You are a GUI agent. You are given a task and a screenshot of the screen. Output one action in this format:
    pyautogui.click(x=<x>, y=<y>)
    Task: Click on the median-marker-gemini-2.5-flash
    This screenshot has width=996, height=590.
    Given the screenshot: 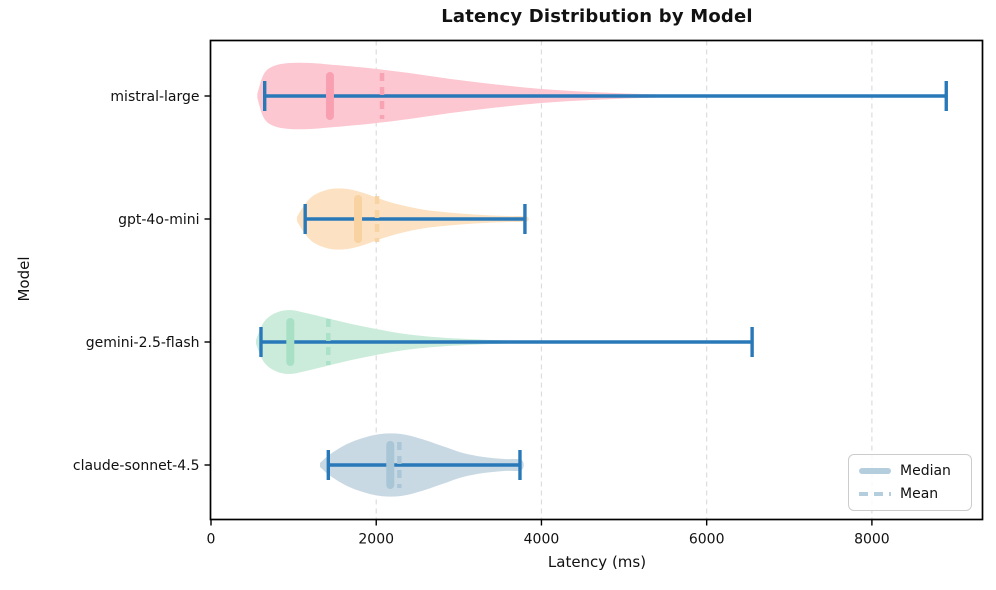 What is the action you would take?
    pyautogui.click(x=290, y=342)
    